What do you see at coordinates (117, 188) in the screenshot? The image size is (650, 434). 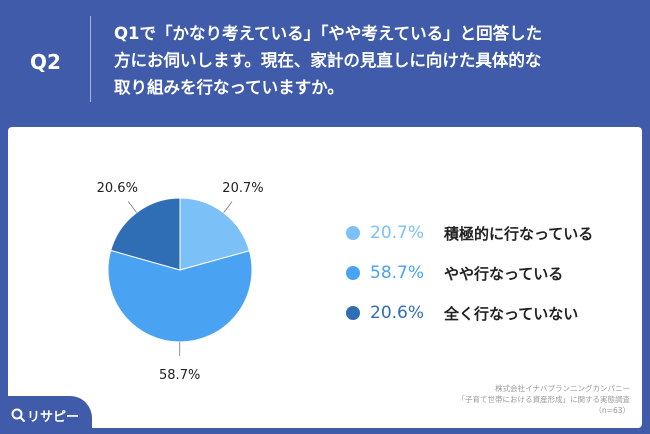 I see `slice-label: 20.6%` at bounding box center [117, 188].